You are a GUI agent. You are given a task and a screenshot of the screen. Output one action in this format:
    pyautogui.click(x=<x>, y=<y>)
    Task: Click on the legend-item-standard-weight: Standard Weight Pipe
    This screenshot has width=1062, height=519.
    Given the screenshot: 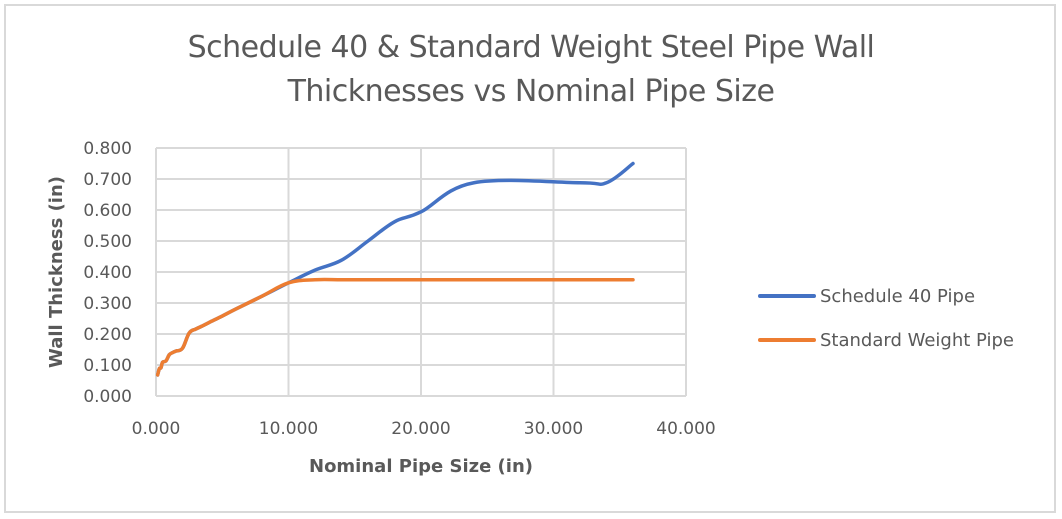 What is the action you would take?
    pyautogui.click(x=886, y=340)
    